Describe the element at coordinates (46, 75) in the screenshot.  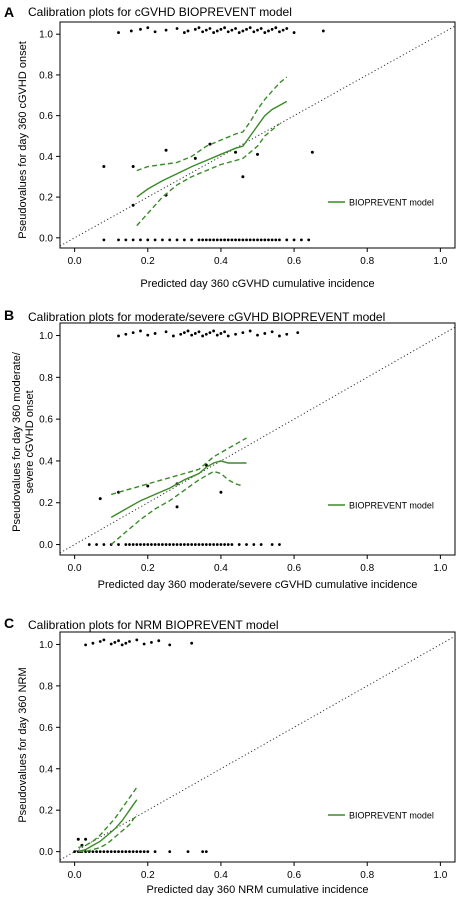
I see `y-tick-label: 0.8` at that location.